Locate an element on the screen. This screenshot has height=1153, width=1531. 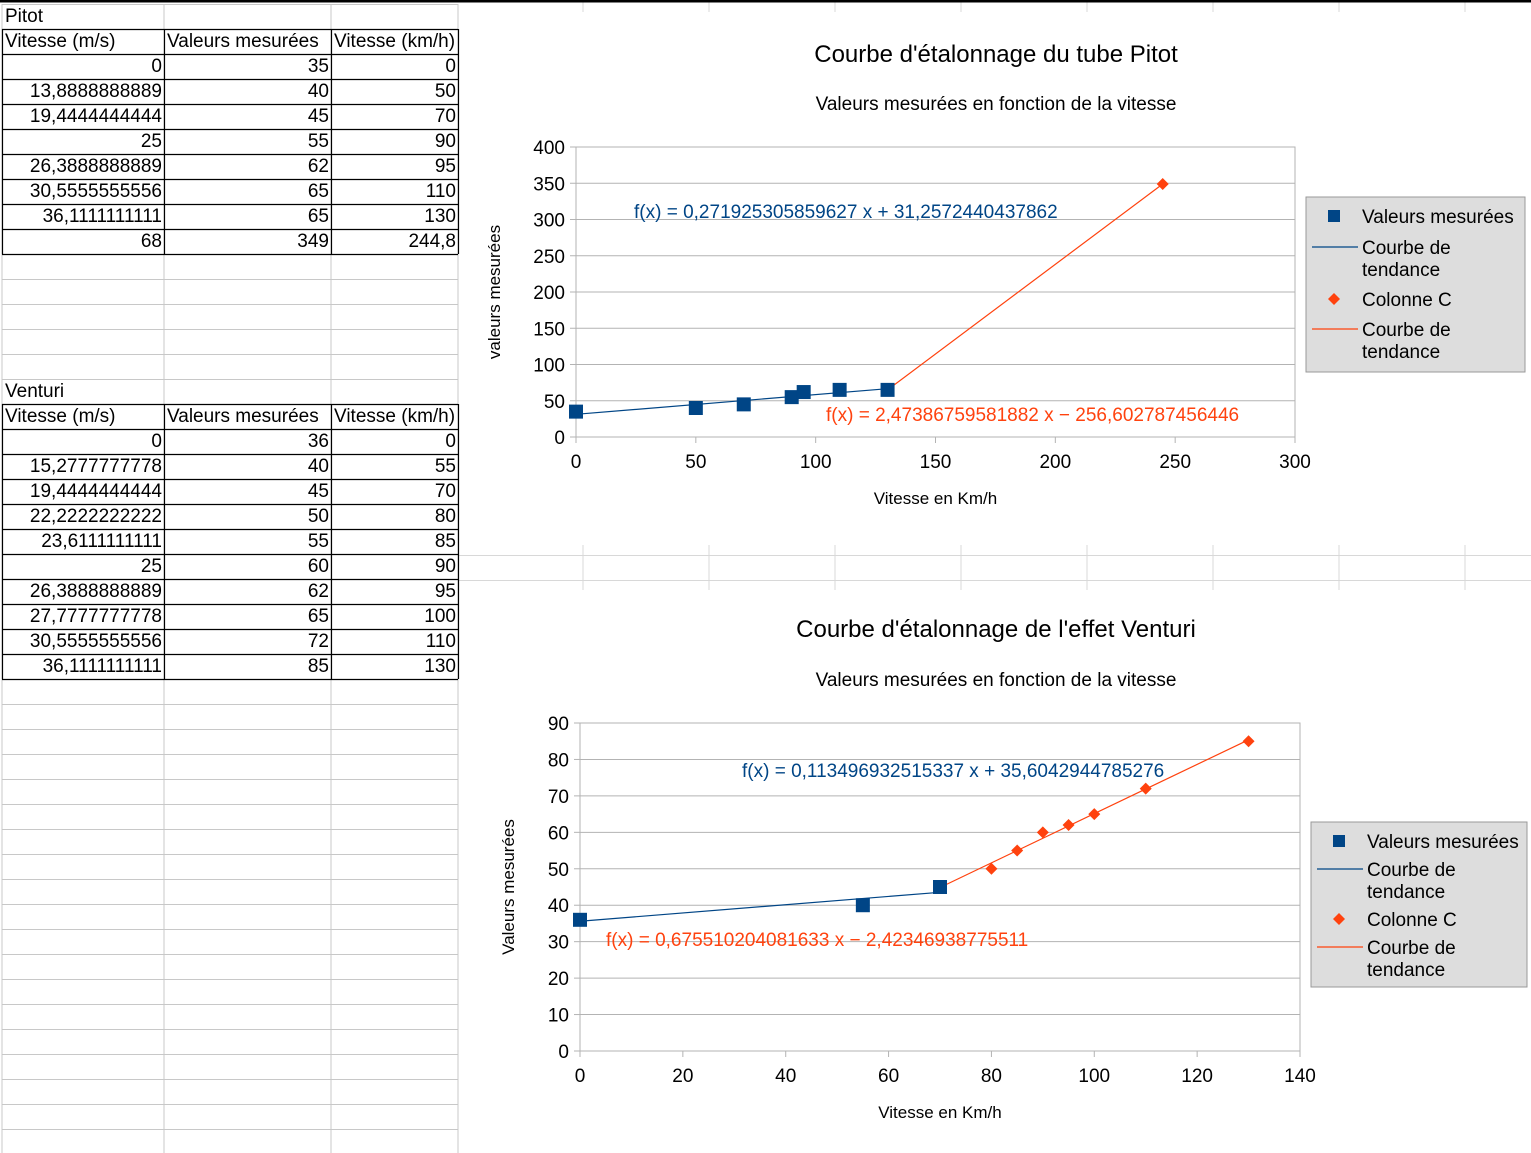
y-axis-label: Valeurs mesurées is located at coordinates (508, 887).